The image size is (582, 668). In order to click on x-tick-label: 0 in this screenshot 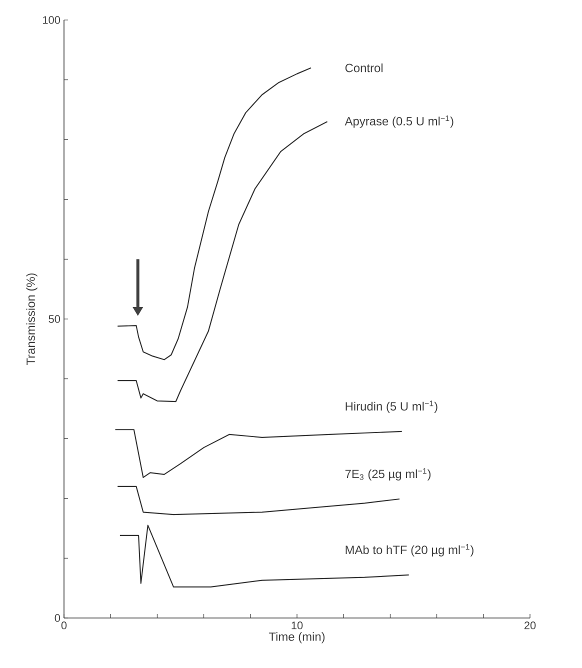, I will do `click(64, 626)`.